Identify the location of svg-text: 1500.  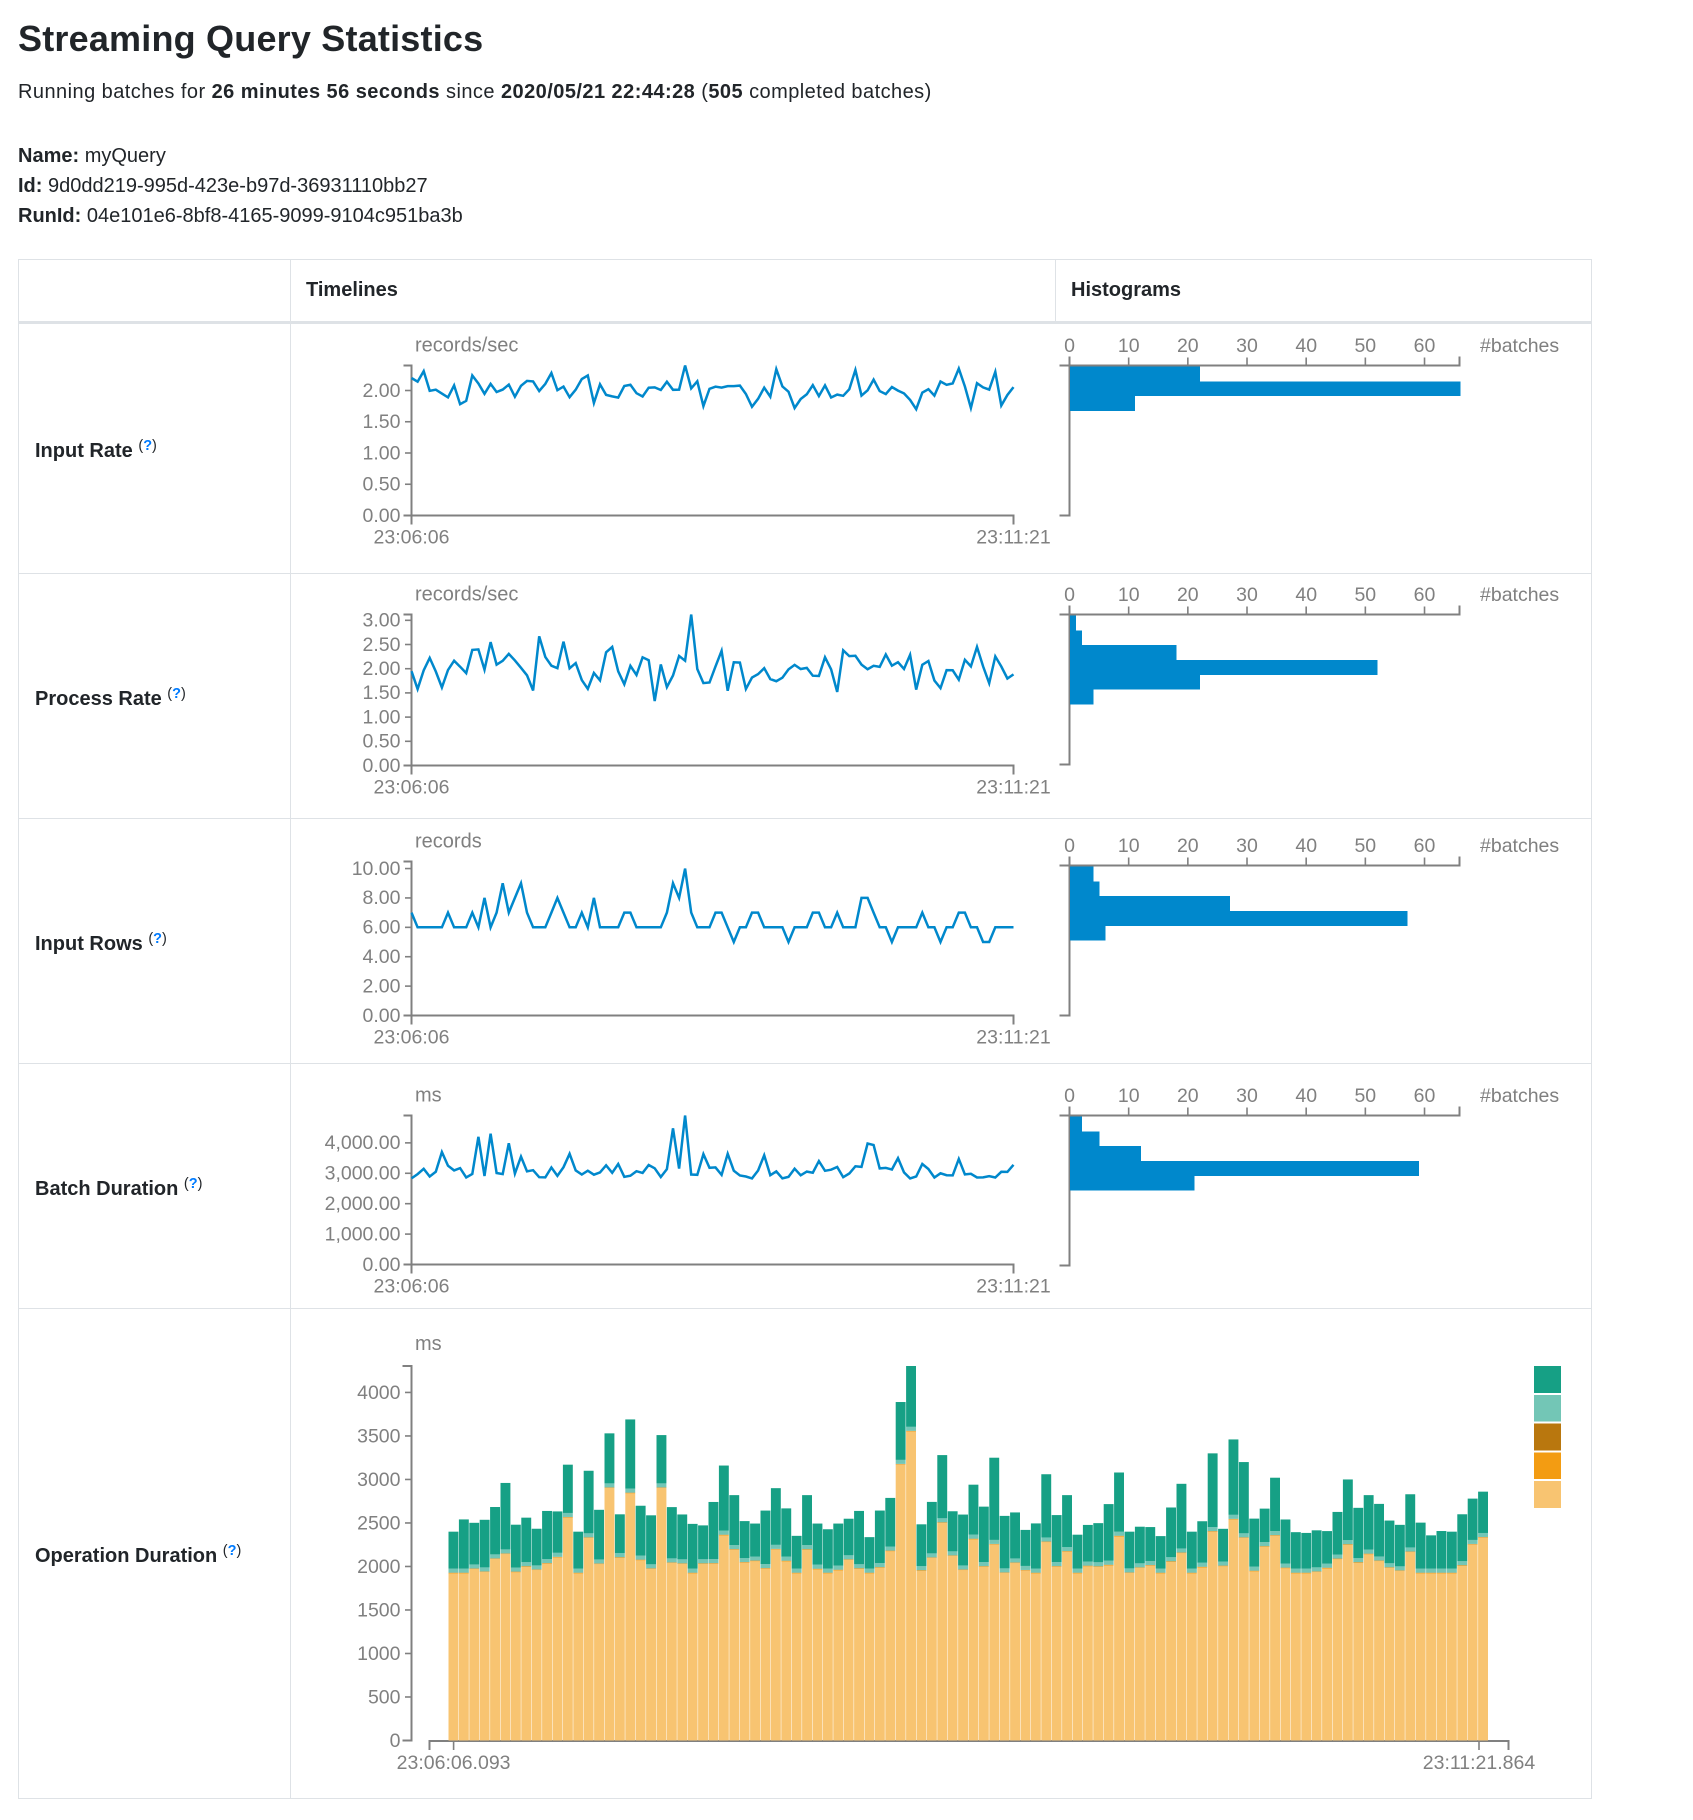
(379, 1610).